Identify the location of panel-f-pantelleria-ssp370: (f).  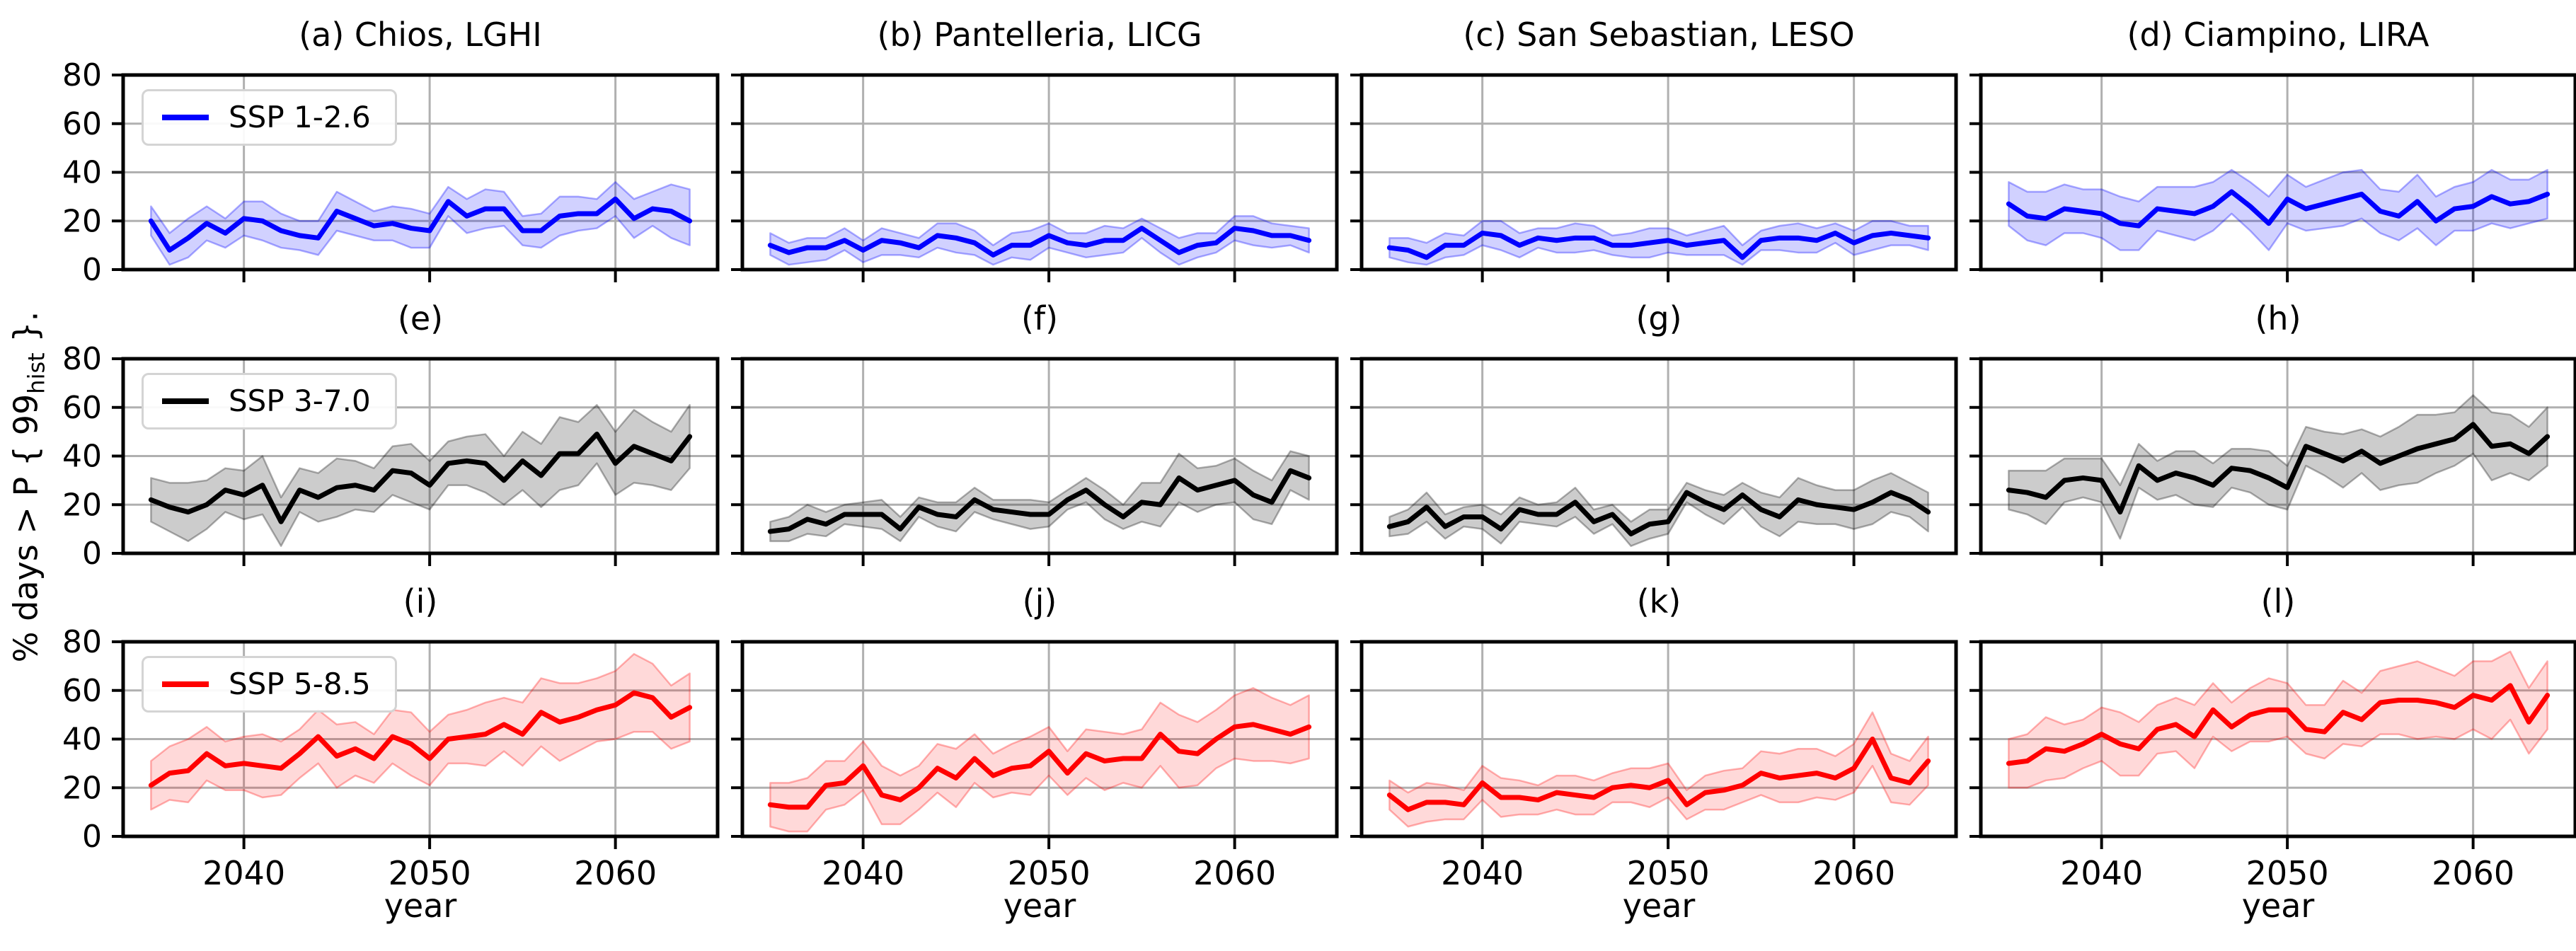
(1035, 433).